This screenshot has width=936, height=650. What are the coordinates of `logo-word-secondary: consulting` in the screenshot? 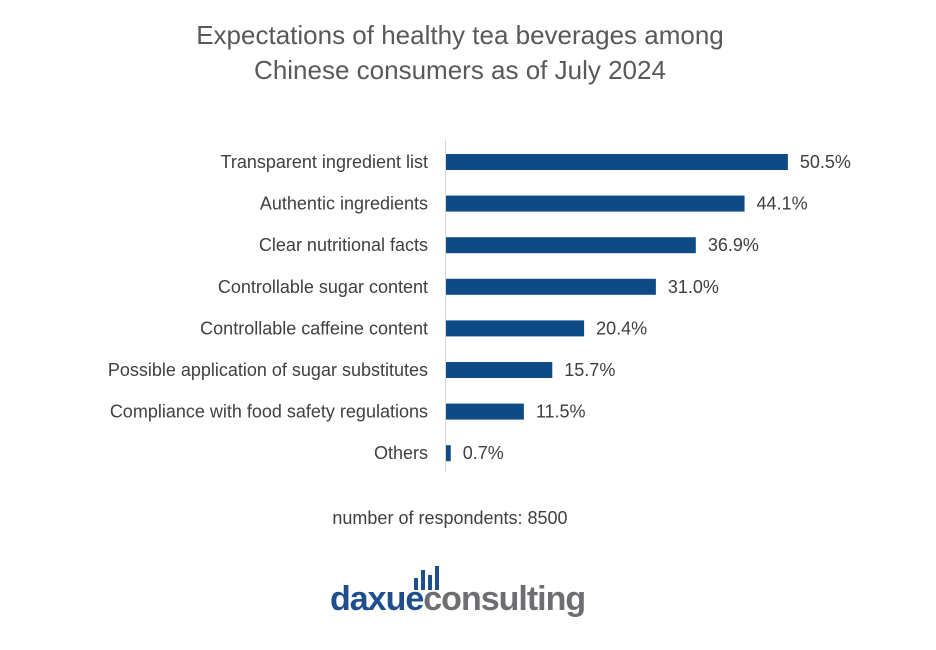 It's located at (504, 599).